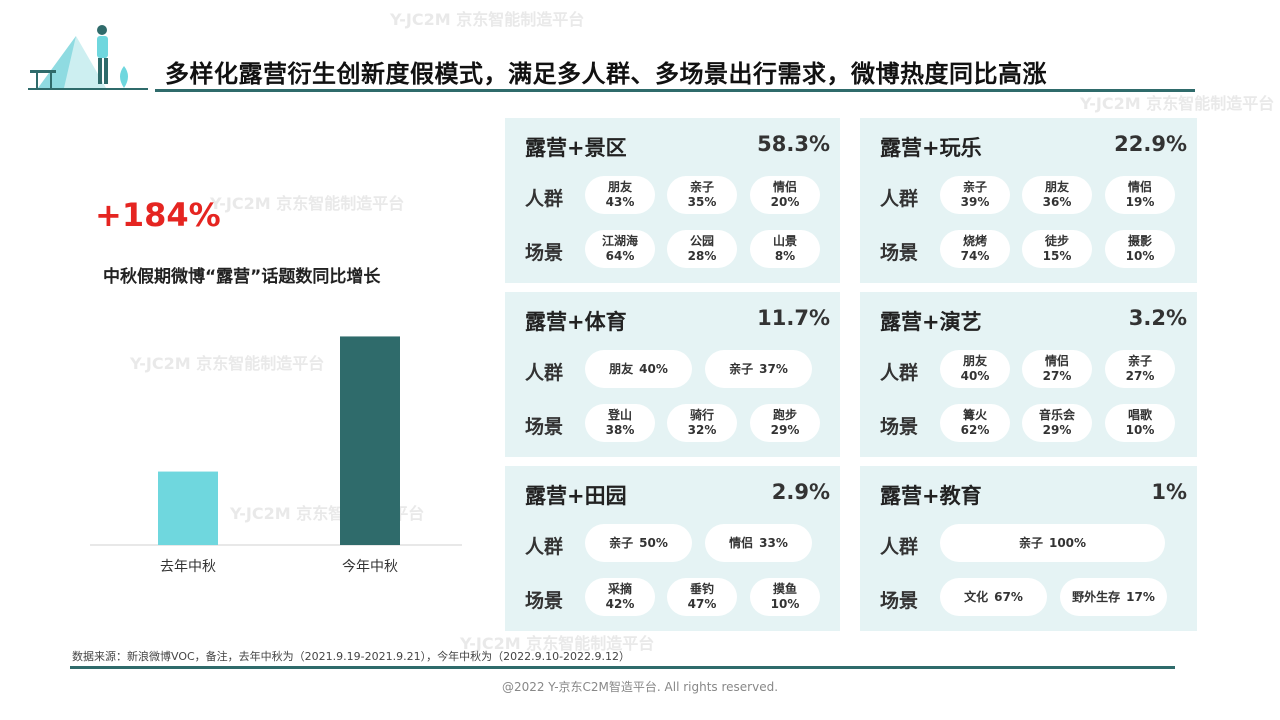 The image size is (1280, 720). What do you see at coordinates (701, 589) in the screenshot?
I see `pill-name: 垂钓` at bounding box center [701, 589].